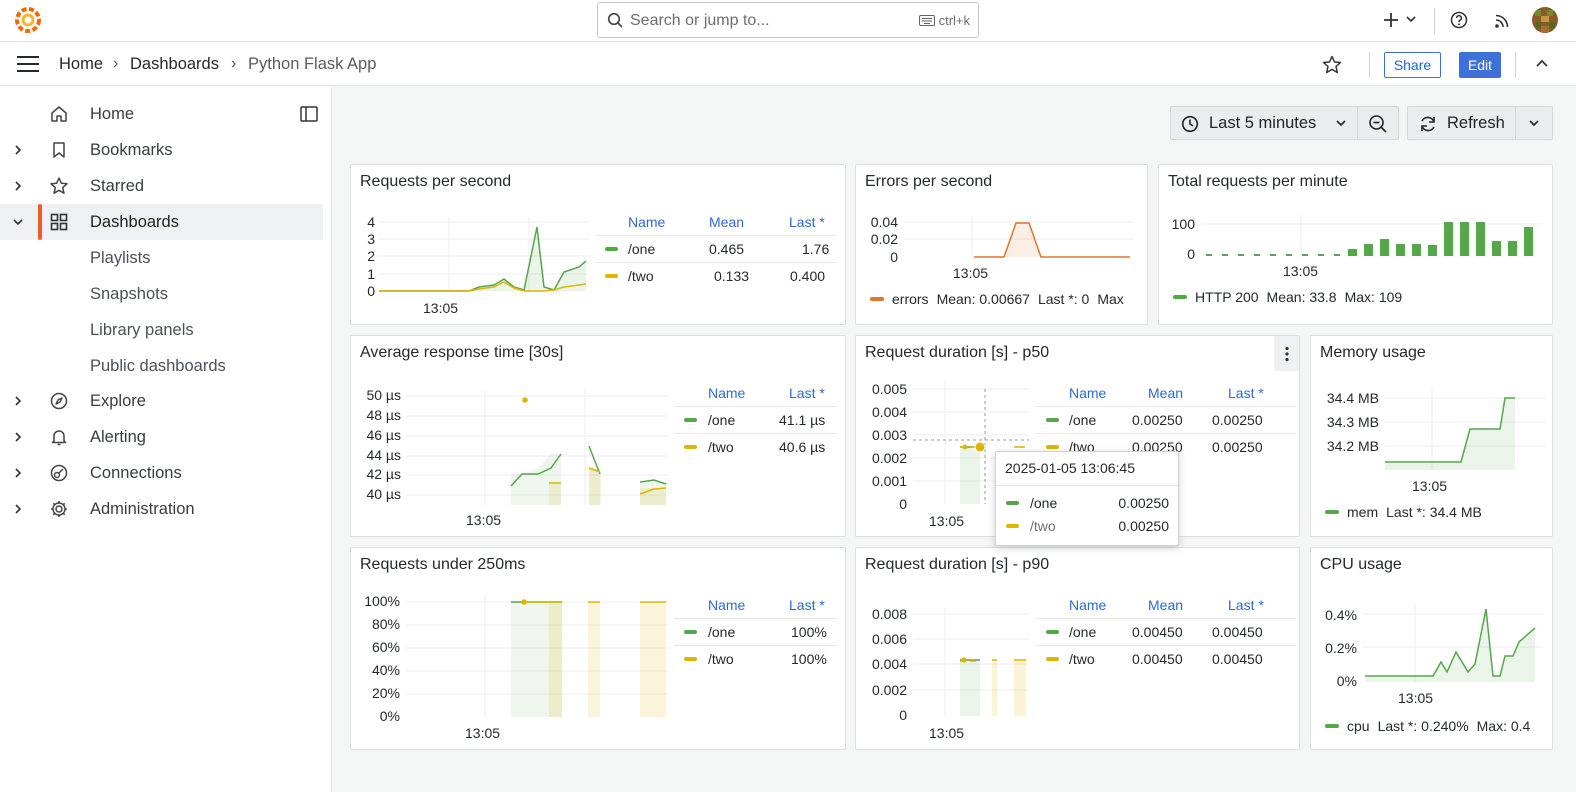 The image size is (1576, 792). I want to click on y-tick: 0.008, so click(889, 614).